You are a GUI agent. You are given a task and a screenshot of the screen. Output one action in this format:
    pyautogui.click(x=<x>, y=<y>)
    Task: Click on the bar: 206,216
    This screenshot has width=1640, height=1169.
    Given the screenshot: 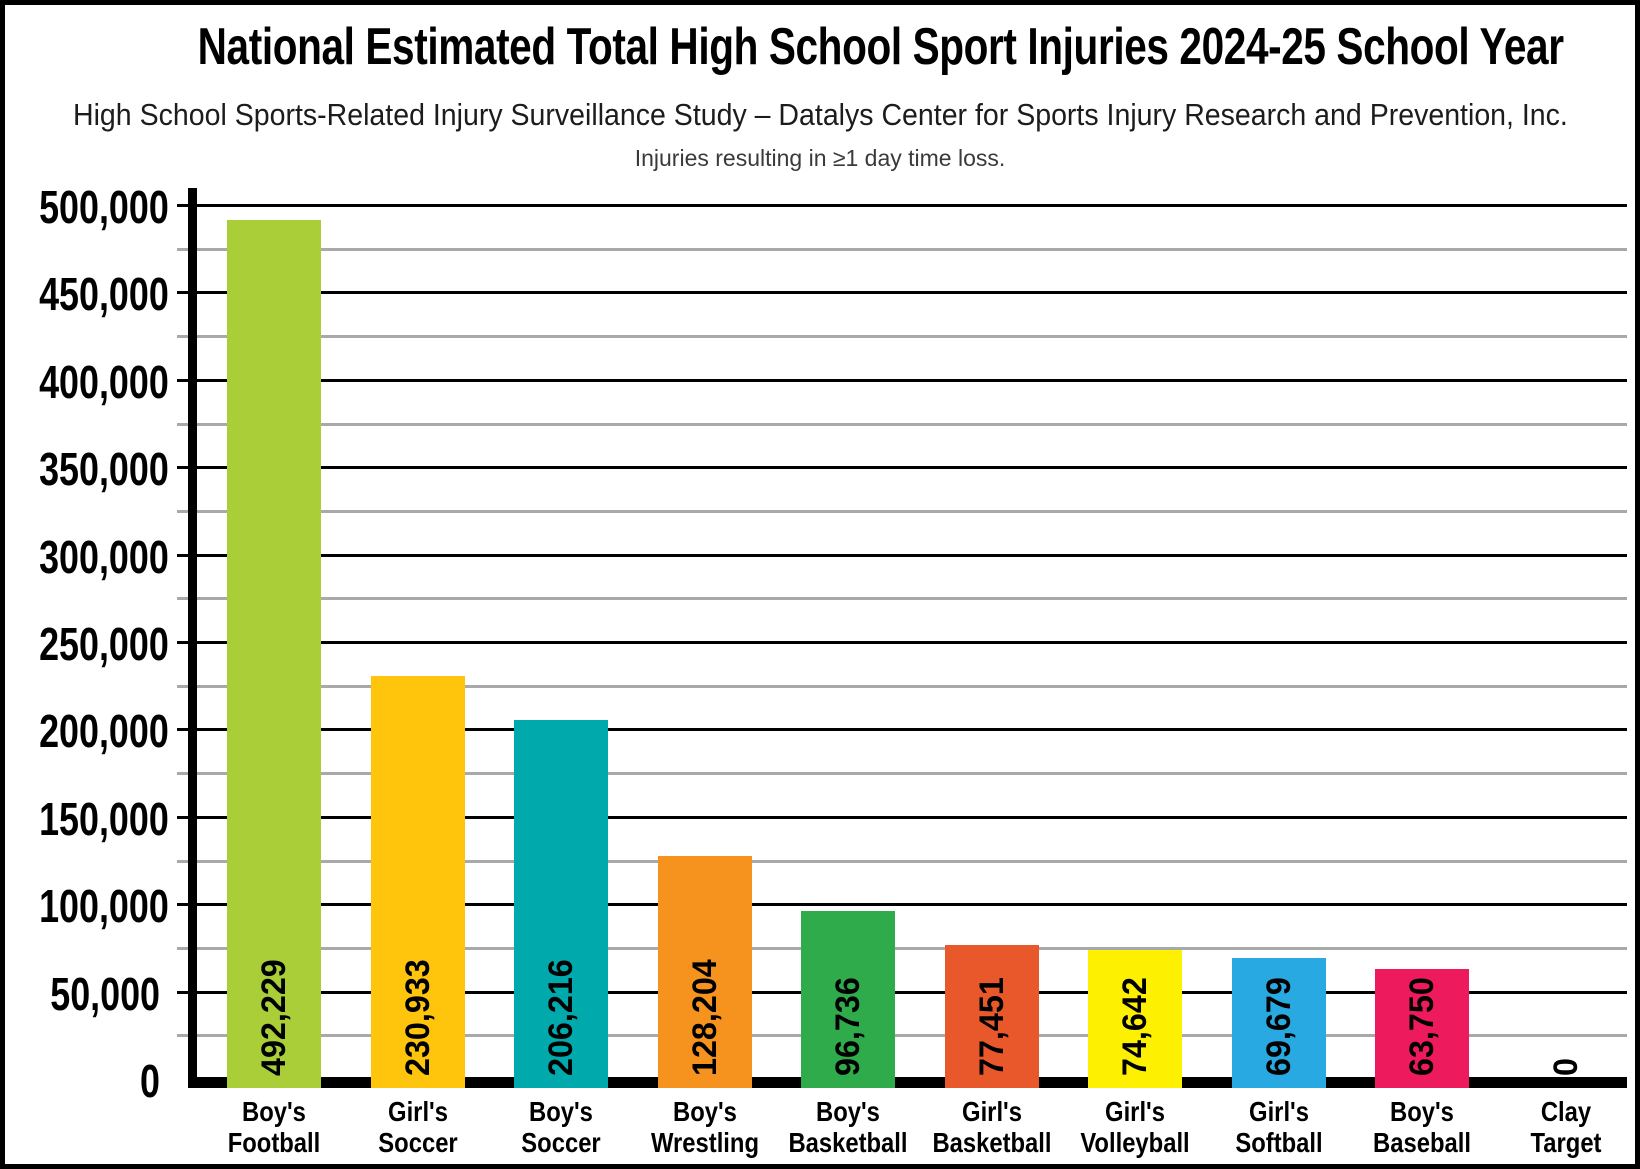 What is the action you would take?
    pyautogui.click(x=561, y=903)
    